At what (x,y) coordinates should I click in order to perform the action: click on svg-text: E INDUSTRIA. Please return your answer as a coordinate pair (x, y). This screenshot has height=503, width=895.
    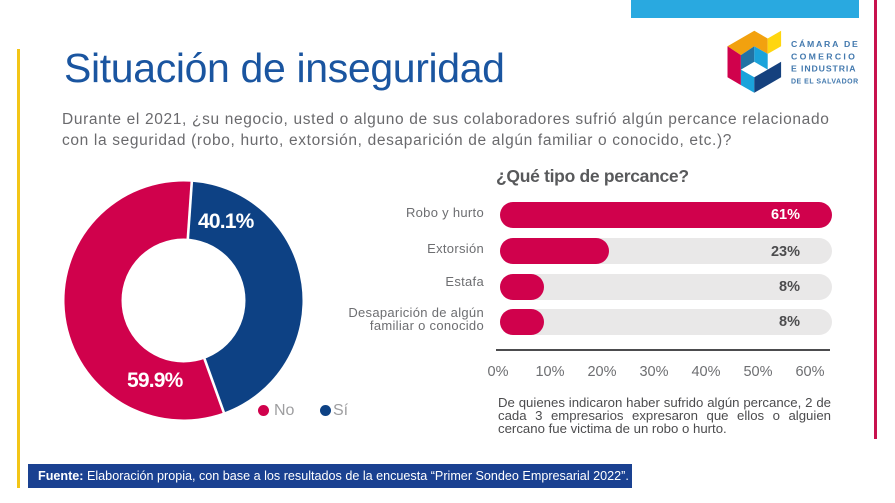
    Looking at the image, I should click on (823, 69).